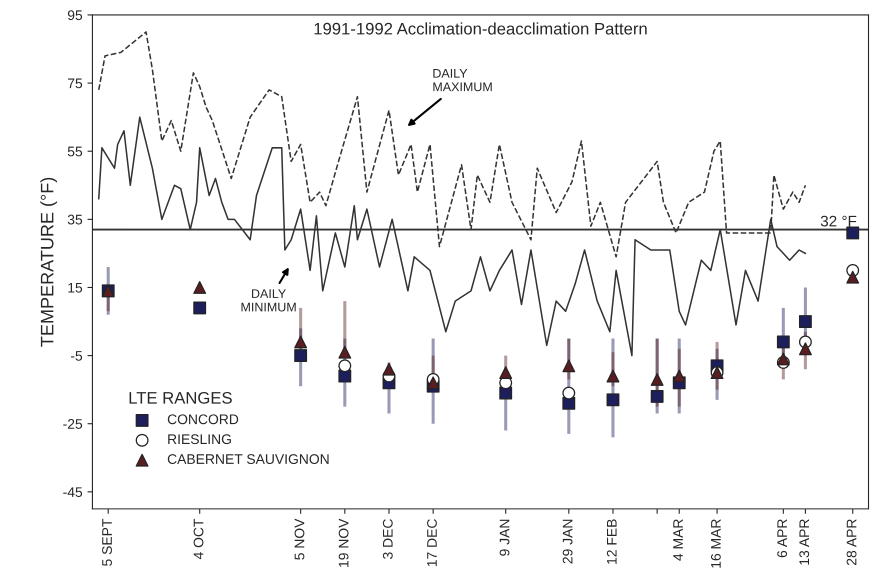 The height and width of the screenshot is (575, 872). What do you see at coordinates (480, 28) in the screenshot?
I see `chart-title: 1991-1992 Acclimation-deacclimation Pattern` at bounding box center [480, 28].